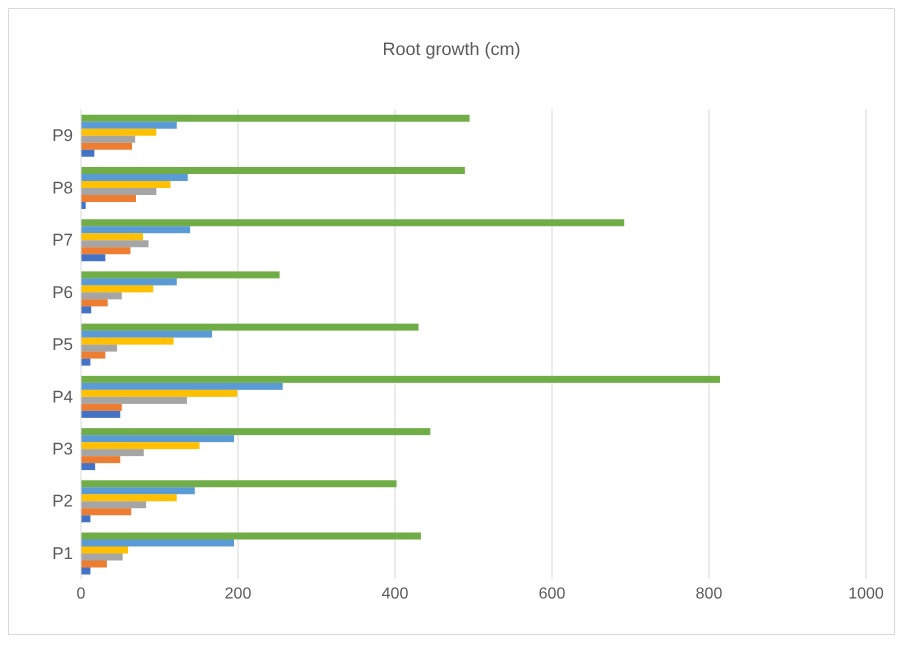 The image size is (905, 647). Describe the element at coordinates (62, 448) in the screenshot. I see `y-tick-label: P3` at that location.